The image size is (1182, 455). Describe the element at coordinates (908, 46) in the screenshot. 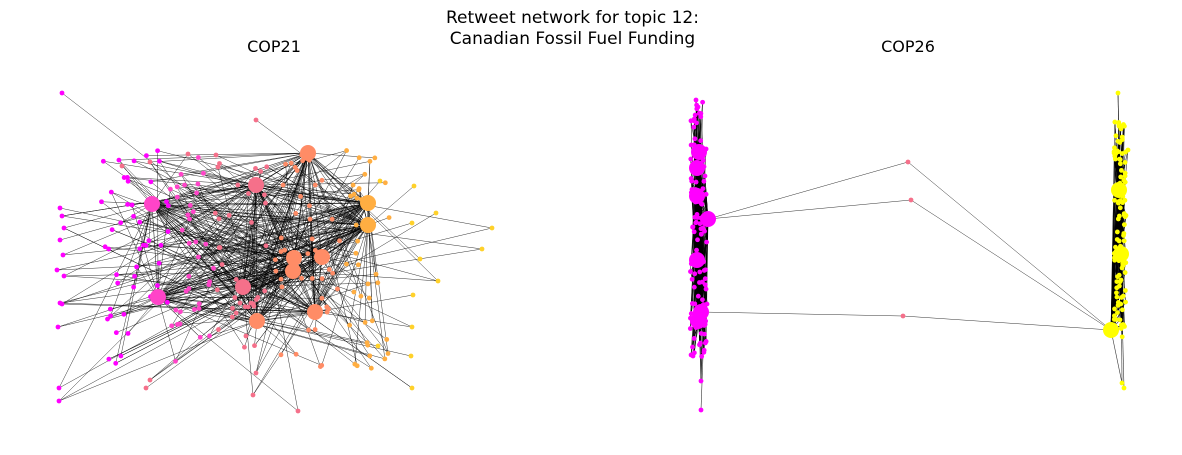

I see `panel-title-cop26: COP26` at that location.